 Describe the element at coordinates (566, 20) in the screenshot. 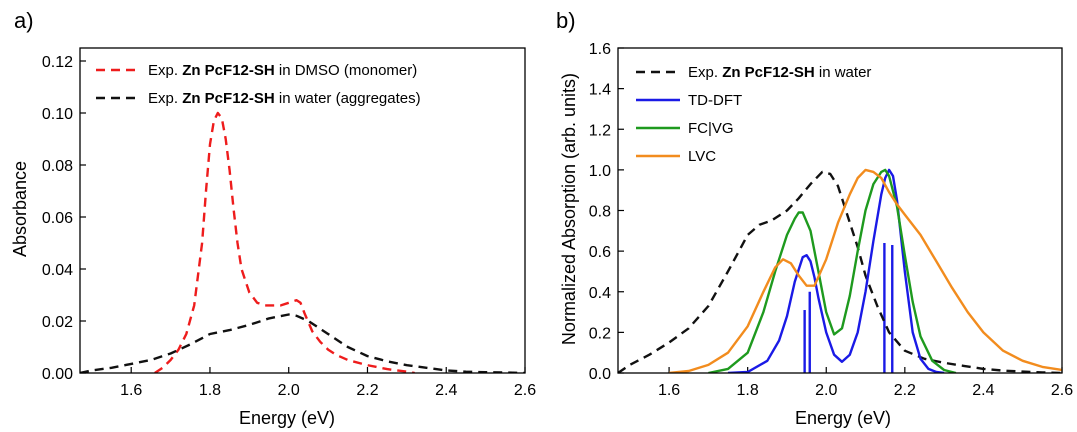

I see `panel-label-b: b)` at that location.